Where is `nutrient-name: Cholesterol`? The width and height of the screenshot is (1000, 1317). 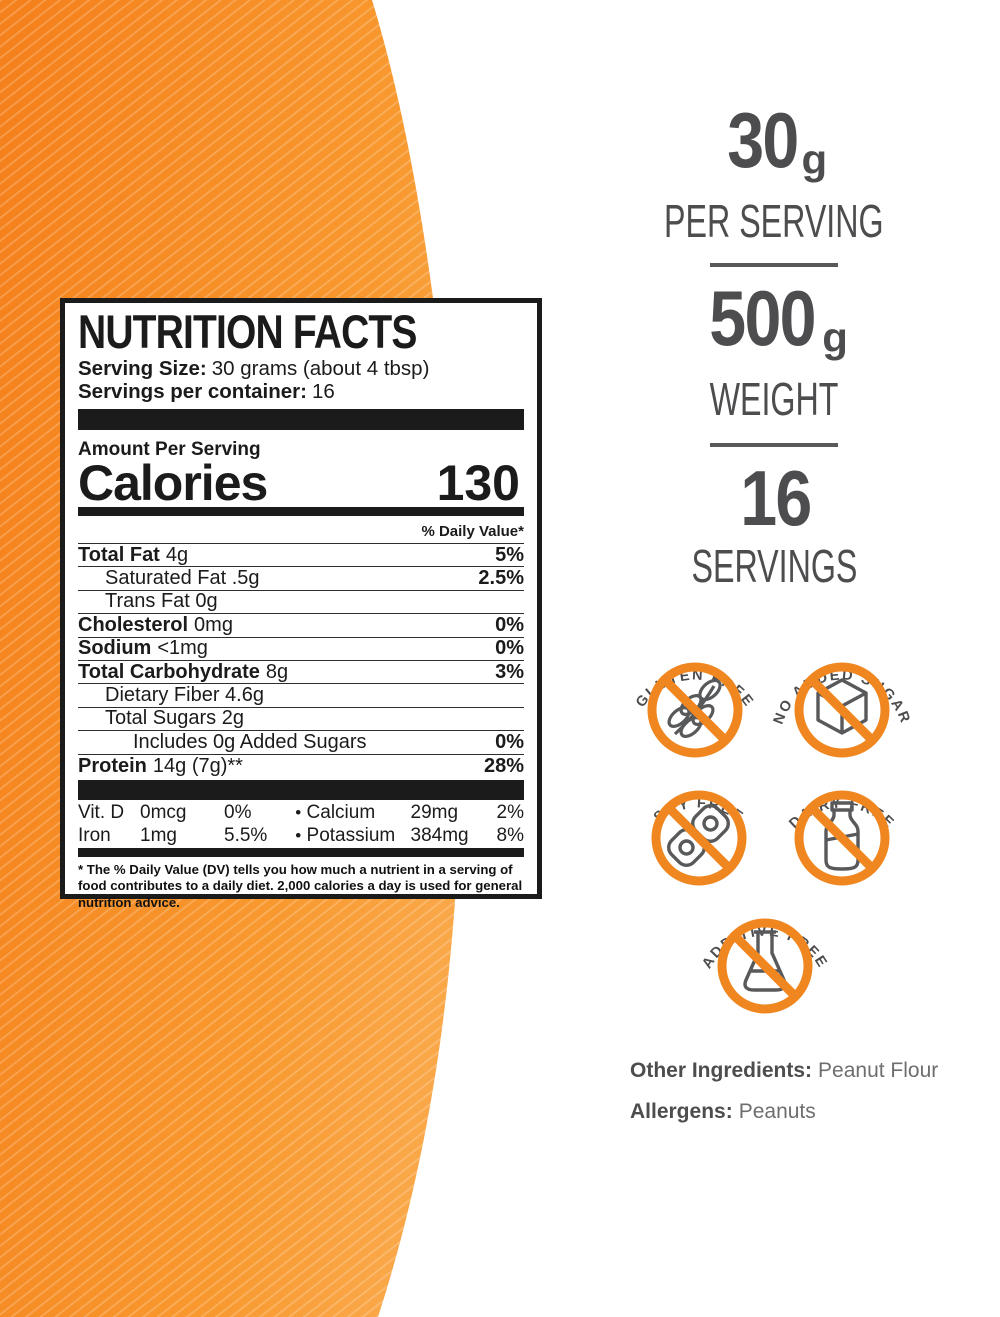 nutrient-name: Cholesterol is located at coordinates (133, 624).